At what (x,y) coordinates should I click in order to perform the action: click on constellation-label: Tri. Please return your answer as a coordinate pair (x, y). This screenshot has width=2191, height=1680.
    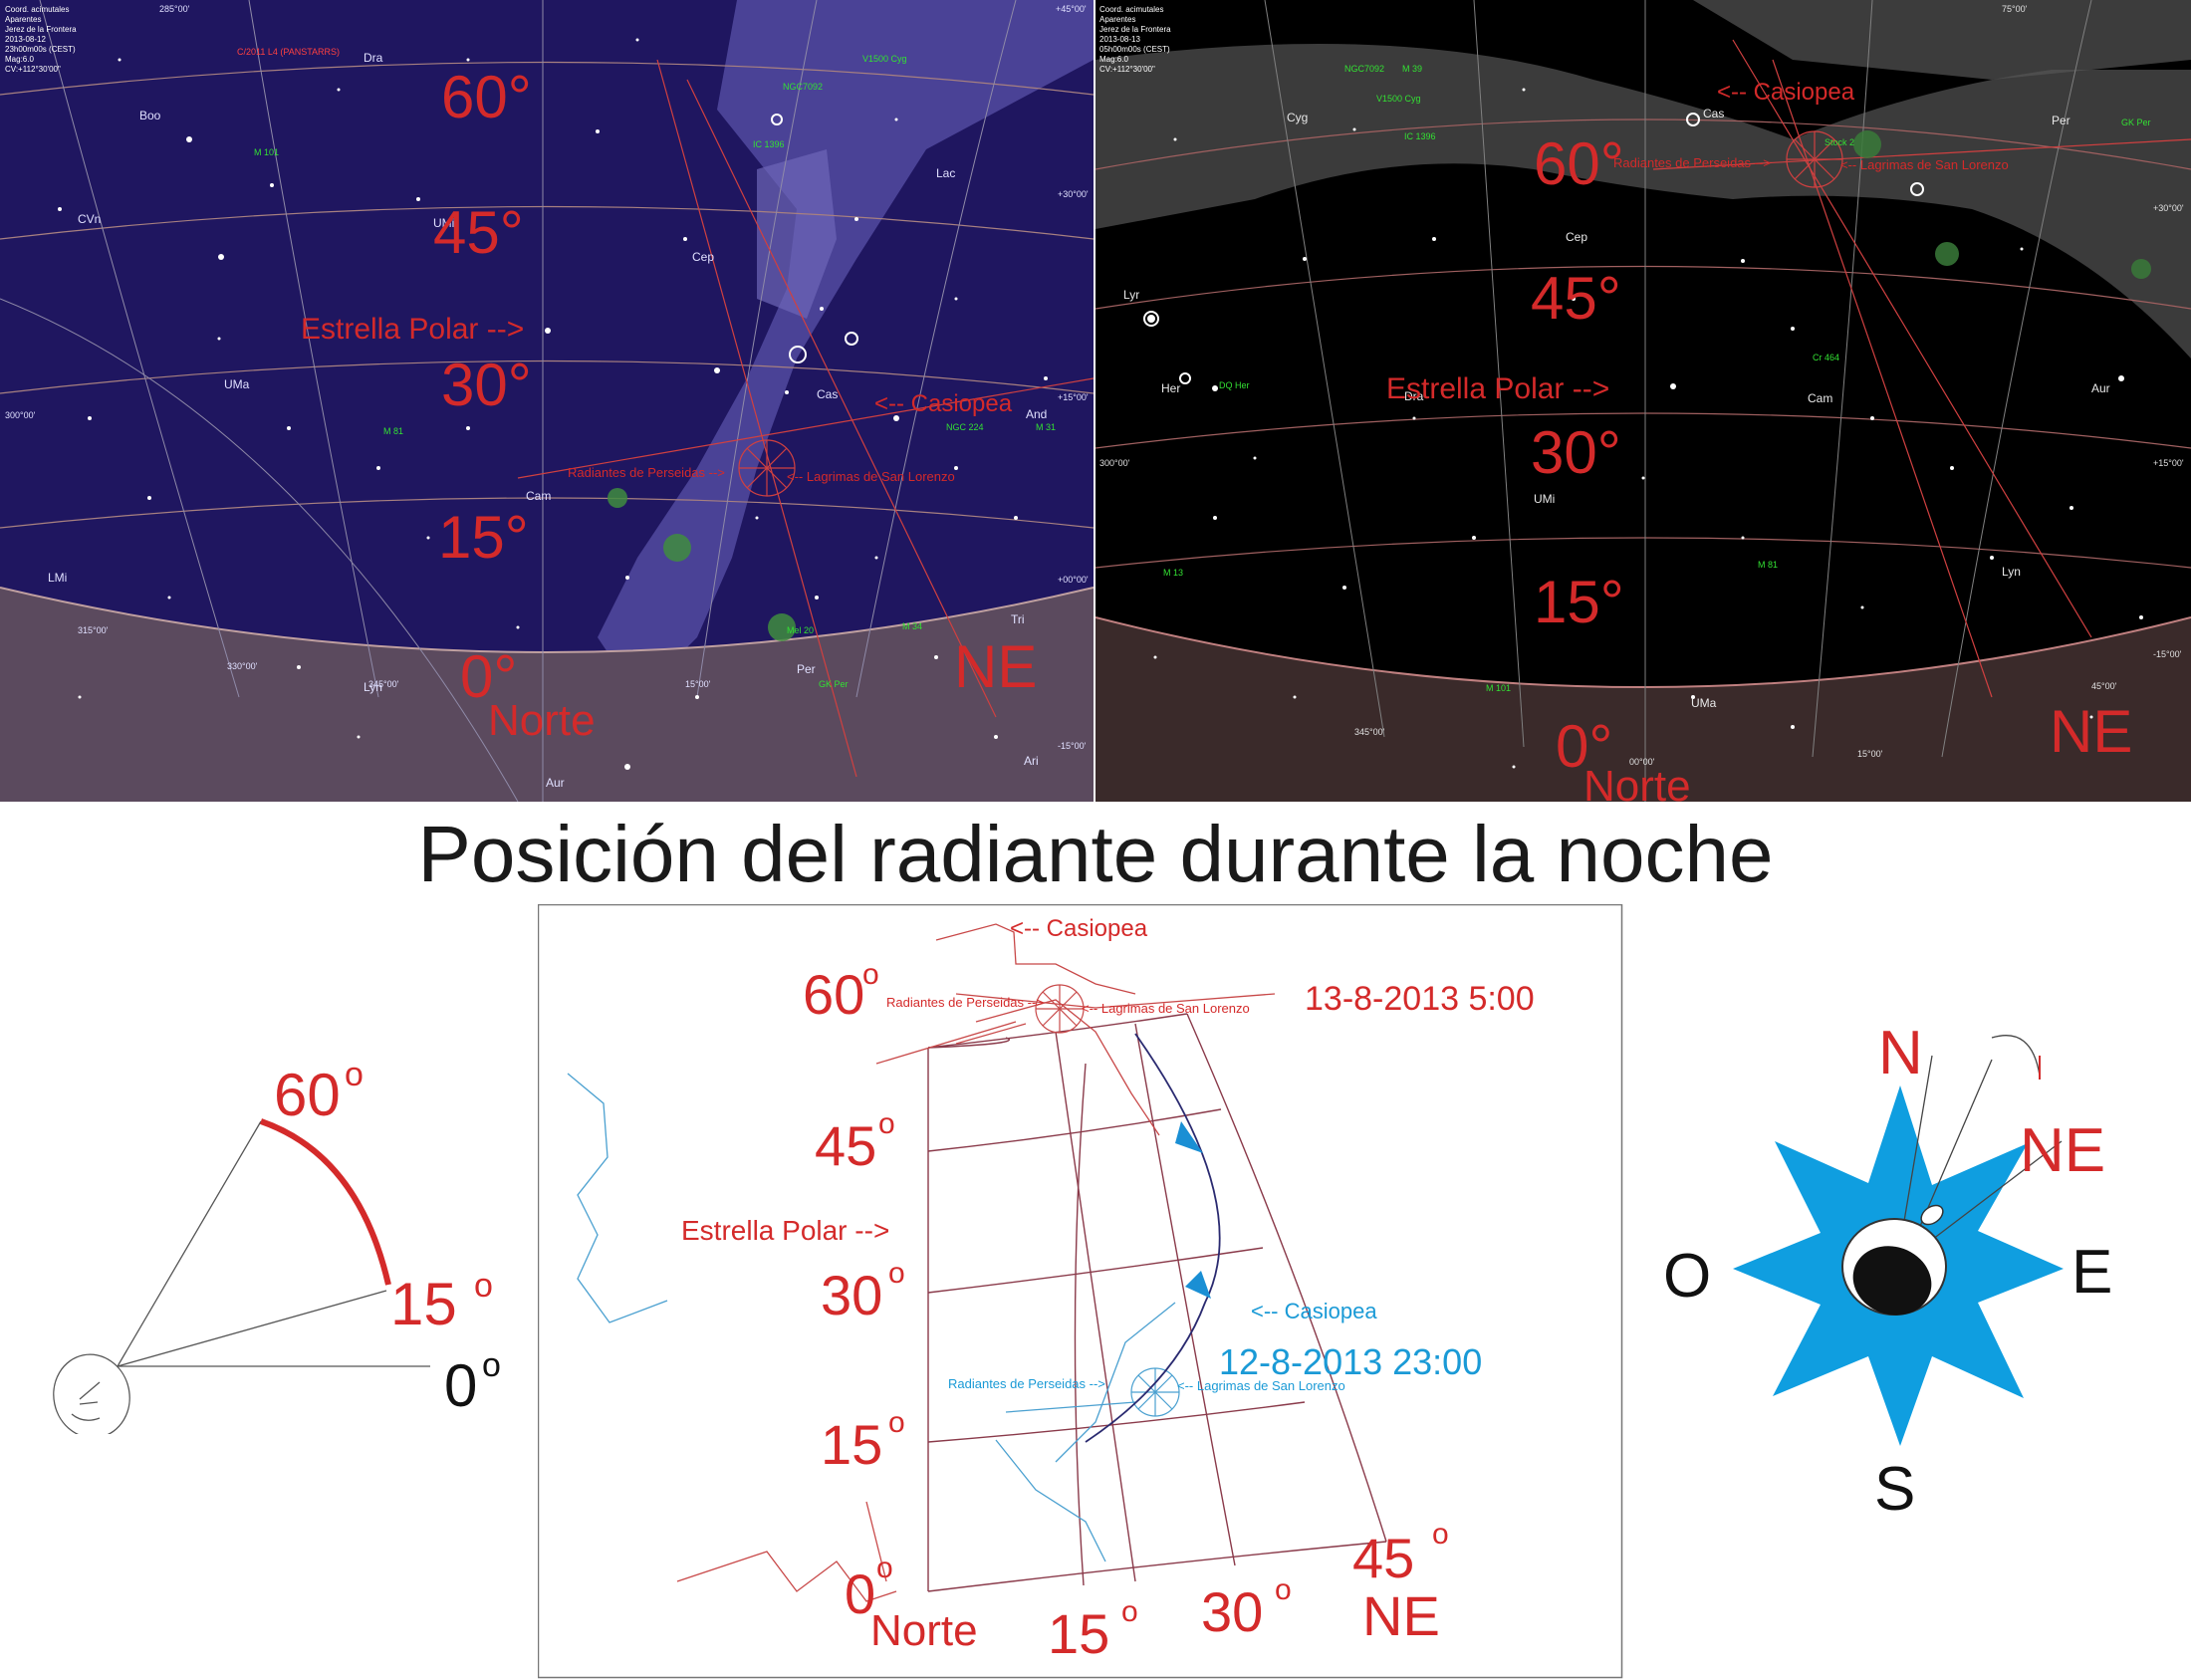
    Looking at the image, I should click on (1018, 619).